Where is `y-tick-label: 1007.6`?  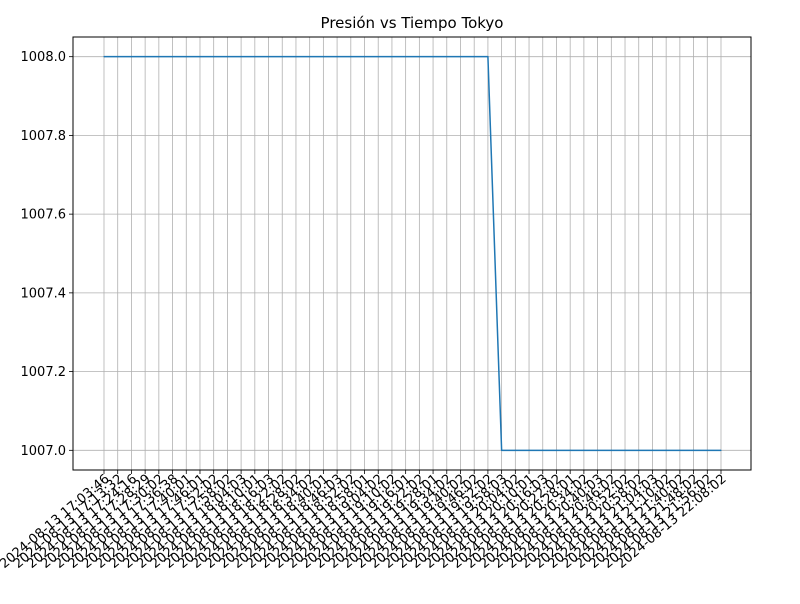 y-tick-label: 1007.6 is located at coordinates (44, 215).